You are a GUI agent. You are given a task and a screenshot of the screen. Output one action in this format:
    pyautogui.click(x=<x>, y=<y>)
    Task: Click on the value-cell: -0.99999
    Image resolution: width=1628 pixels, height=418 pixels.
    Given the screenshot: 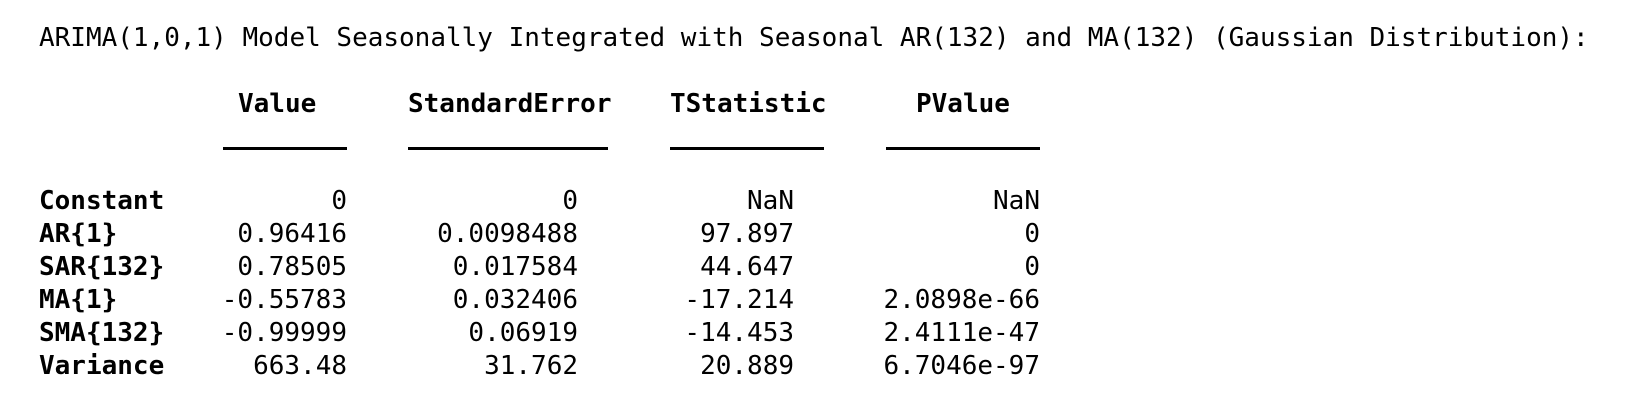 What is the action you would take?
    pyautogui.click(x=284, y=333)
    